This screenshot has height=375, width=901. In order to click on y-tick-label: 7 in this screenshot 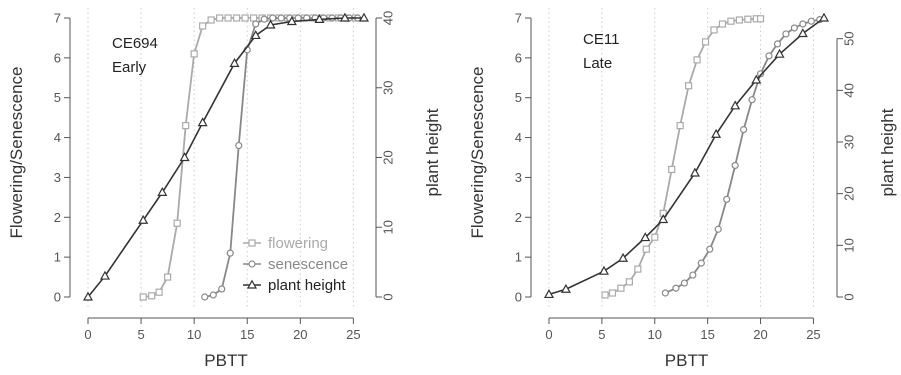, I will do `click(57, 18)`.